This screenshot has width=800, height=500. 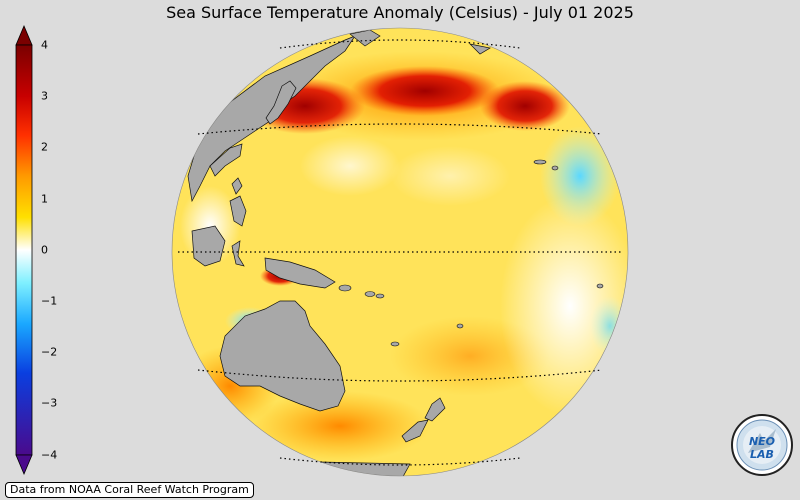 What do you see at coordinates (208, 246) in the screenshot?
I see `borneo-landmass` at bounding box center [208, 246].